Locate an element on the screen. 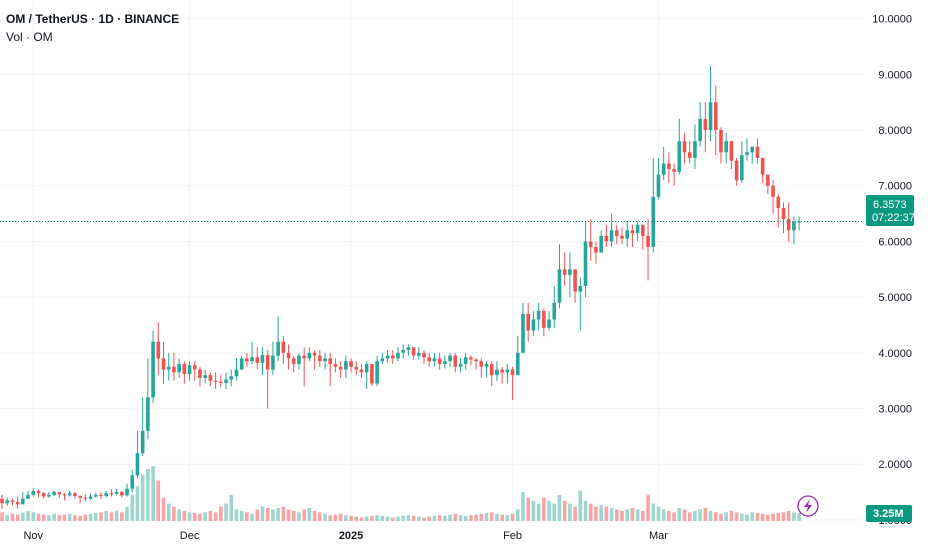  volume-indicator-label: Vol · OM is located at coordinates (29, 37).